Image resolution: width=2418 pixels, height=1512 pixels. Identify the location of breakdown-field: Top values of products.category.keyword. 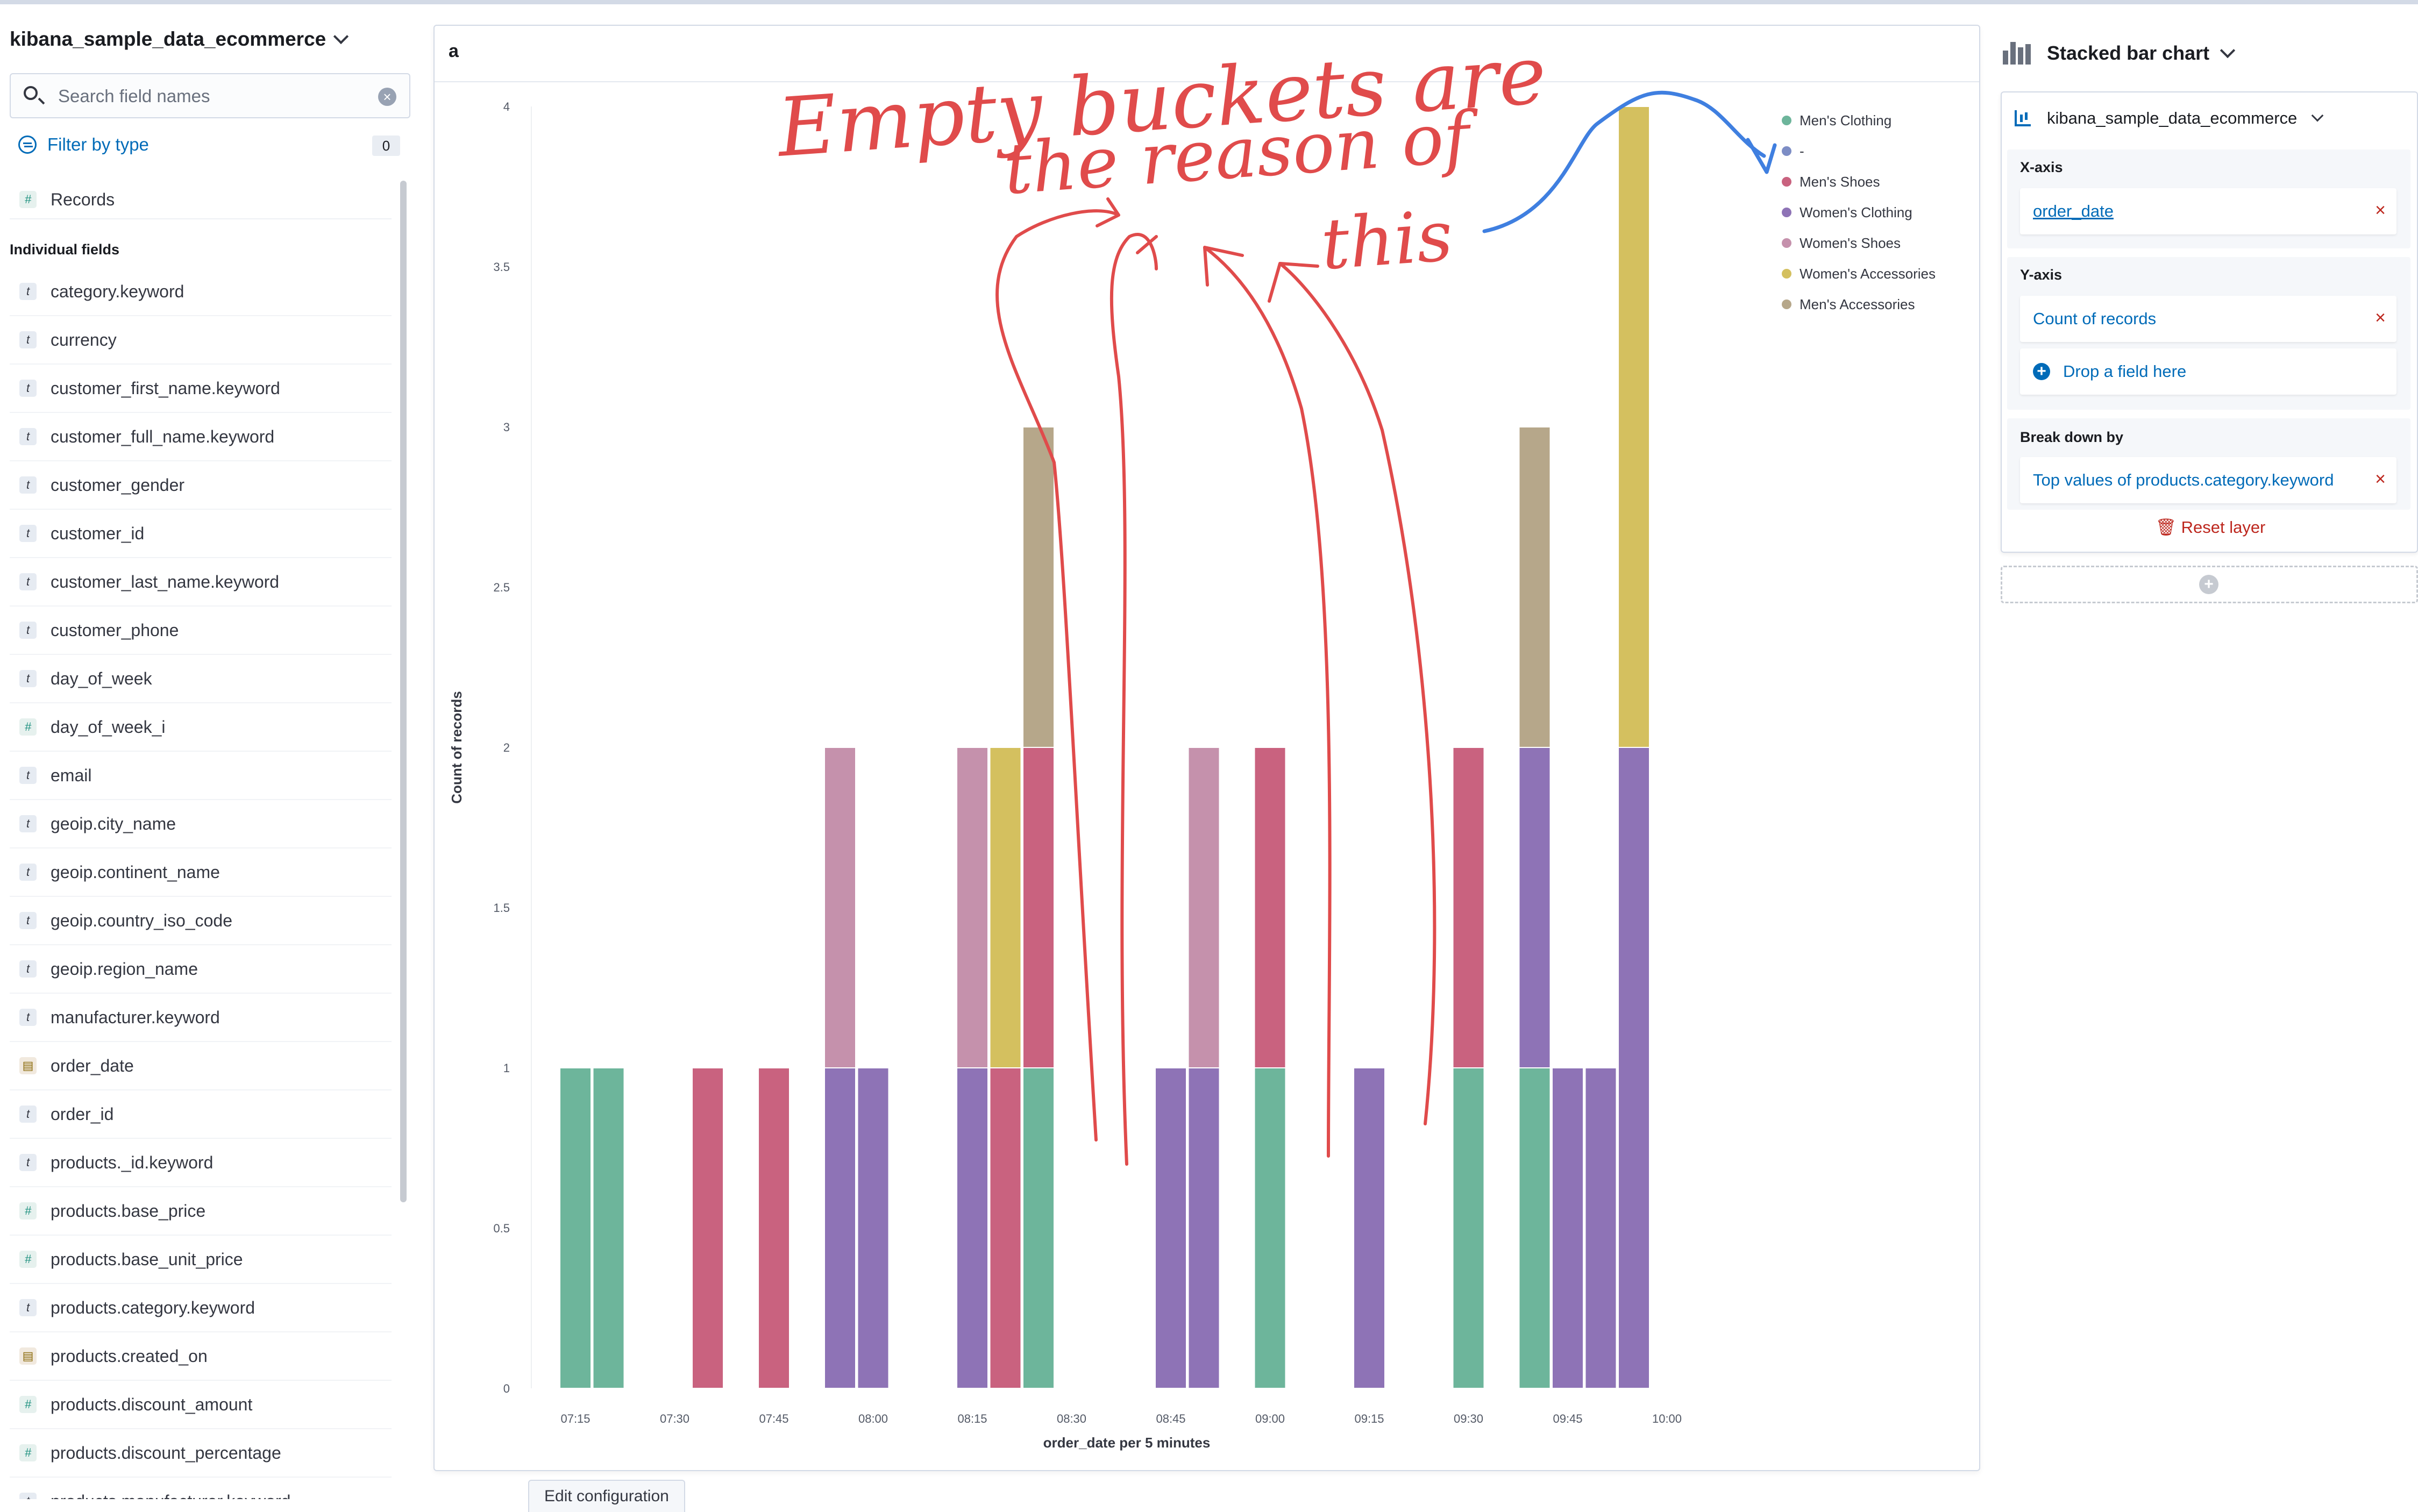
(2183, 479).